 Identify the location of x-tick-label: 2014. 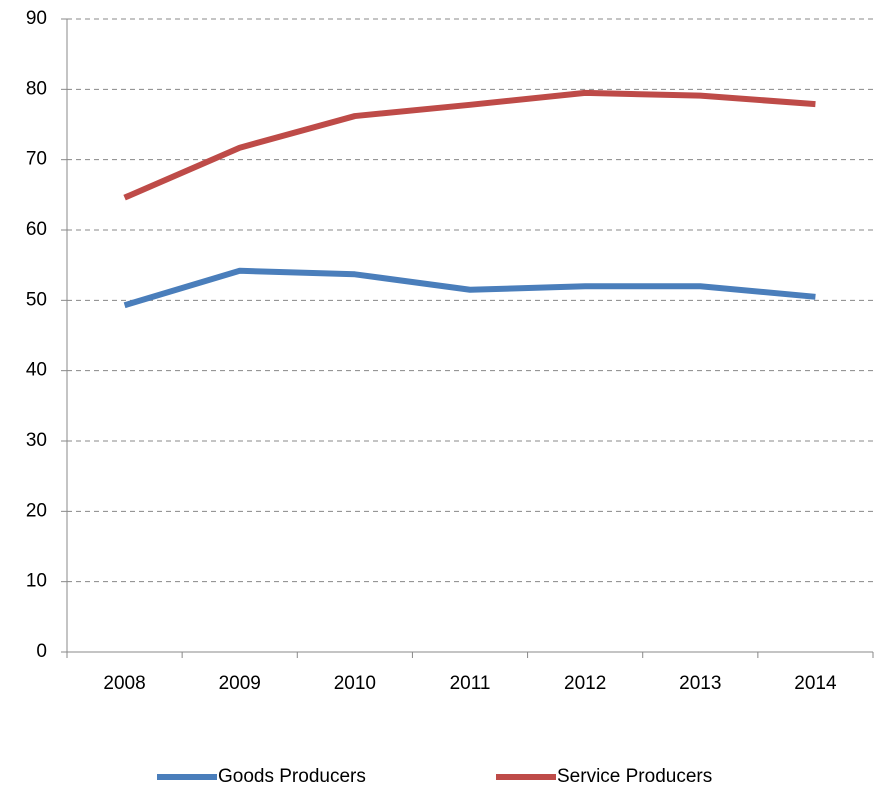
(815, 683).